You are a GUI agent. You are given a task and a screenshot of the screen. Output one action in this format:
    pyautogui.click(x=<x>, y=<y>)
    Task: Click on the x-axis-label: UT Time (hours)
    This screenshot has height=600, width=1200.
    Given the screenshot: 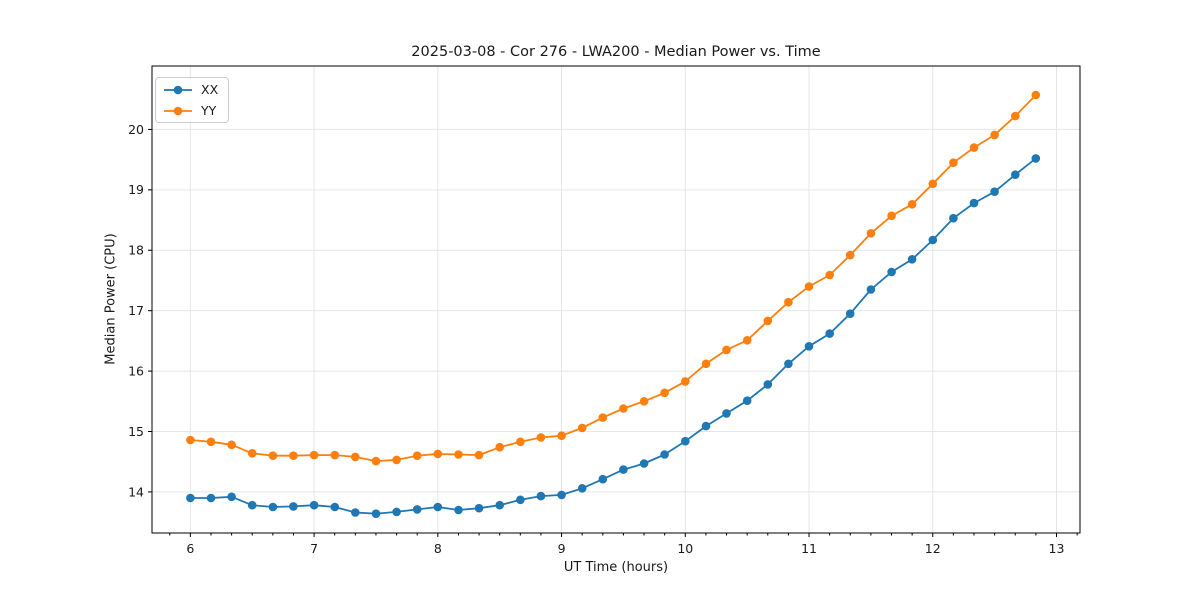 What is the action you would take?
    pyautogui.click(x=616, y=567)
    